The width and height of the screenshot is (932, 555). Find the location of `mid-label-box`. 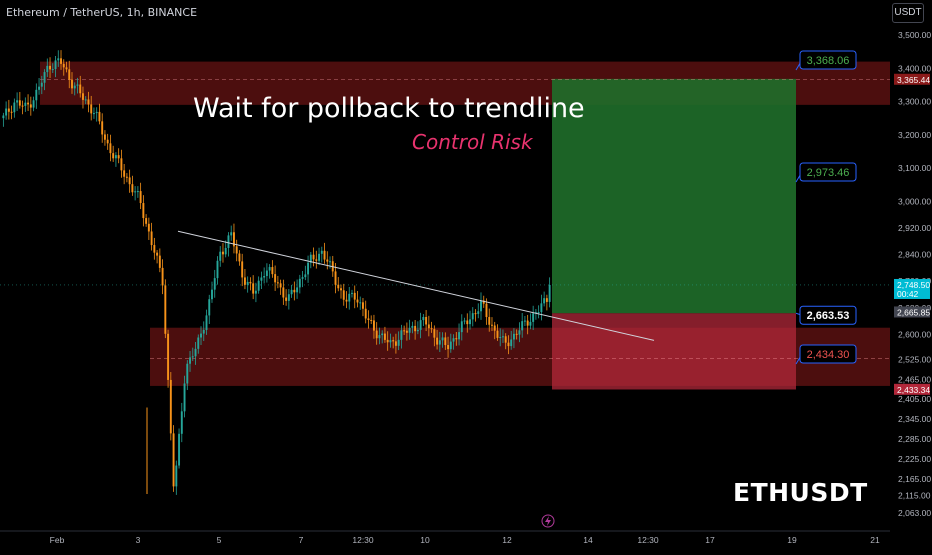

mid-label-box is located at coordinates (828, 172).